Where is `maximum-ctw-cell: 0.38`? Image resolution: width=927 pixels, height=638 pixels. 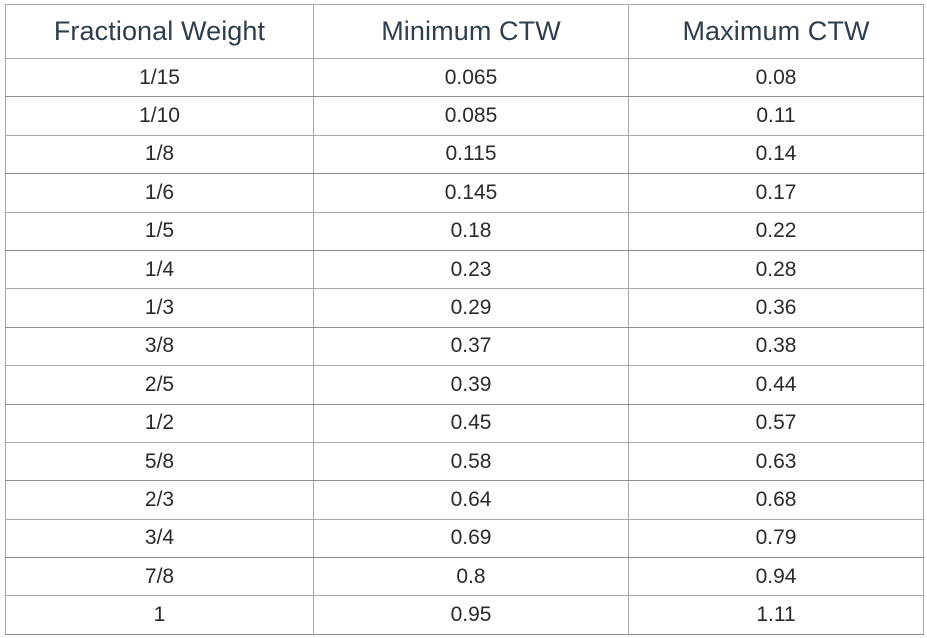
maximum-ctw-cell: 0.38 is located at coordinates (776, 346).